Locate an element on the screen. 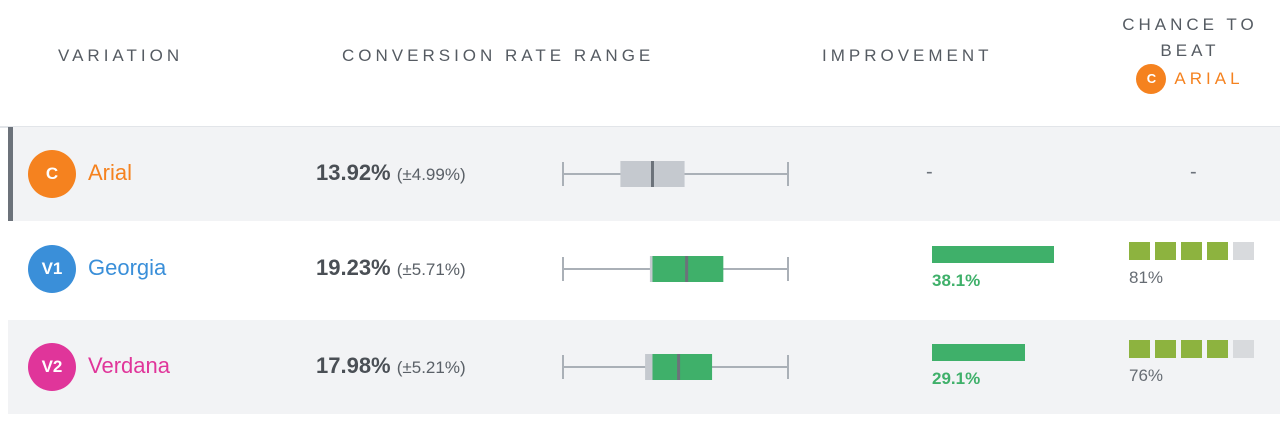  conversion-rate-margin: (±4.99%) is located at coordinates (431, 174).